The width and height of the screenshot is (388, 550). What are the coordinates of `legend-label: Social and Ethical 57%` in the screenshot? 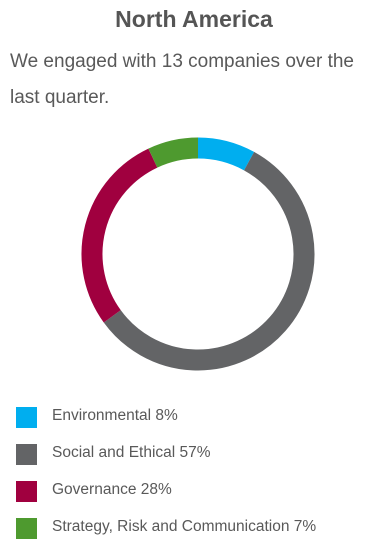 It's located at (131, 452).